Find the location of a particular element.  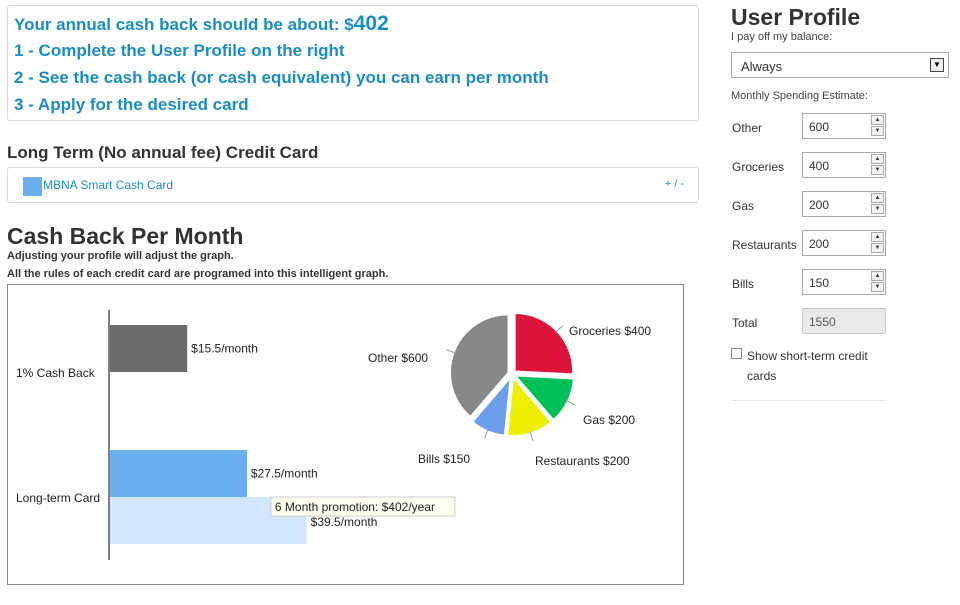

gas-input: 200 ▲ ▼ is located at coordinates (844, 204).